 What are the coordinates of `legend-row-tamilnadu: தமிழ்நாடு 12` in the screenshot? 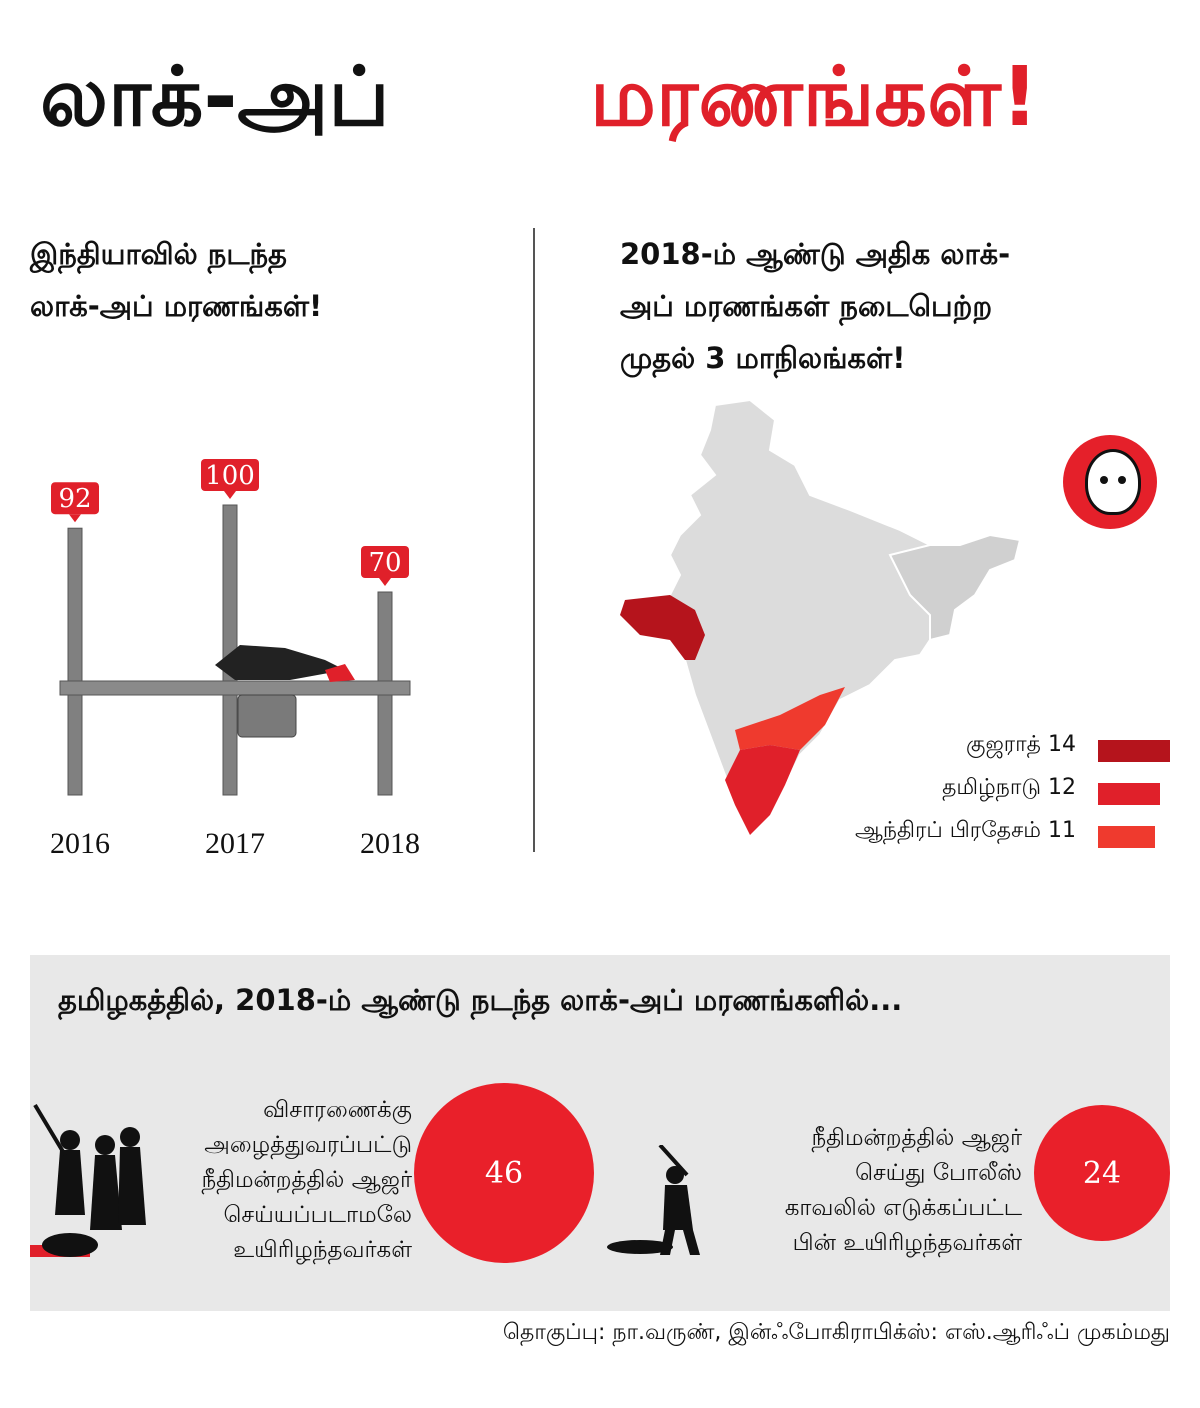 It's located at (980, 795).